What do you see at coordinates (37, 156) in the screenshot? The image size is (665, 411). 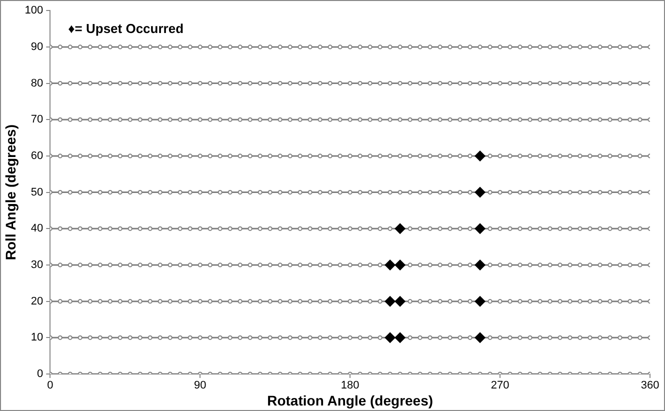 I see `y-tick-label: 60` at bounding box center [37, 156].